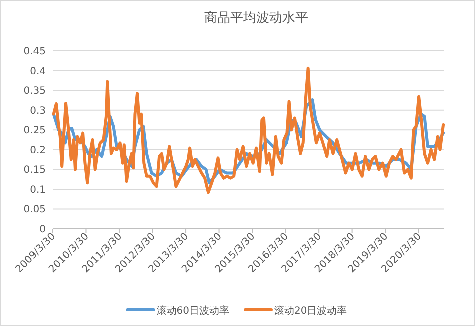  What do you see at coordinates (35, 170) in the screenshot?
I see `y-tick-label: 0.15` at bounding box center [35, 170].